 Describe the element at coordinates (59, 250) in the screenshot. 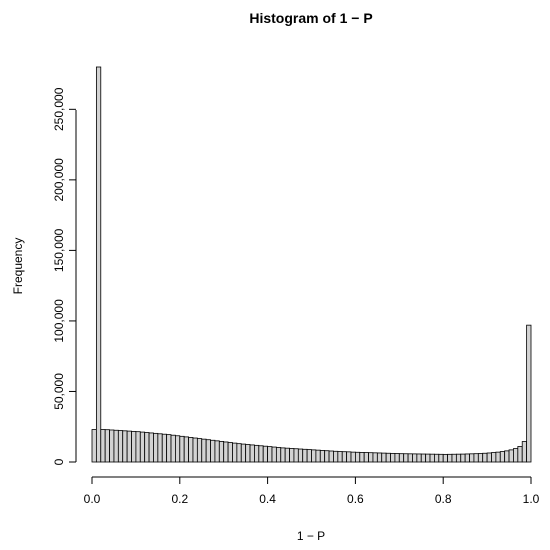

I see `y-tick-label: 150,000` at that location.